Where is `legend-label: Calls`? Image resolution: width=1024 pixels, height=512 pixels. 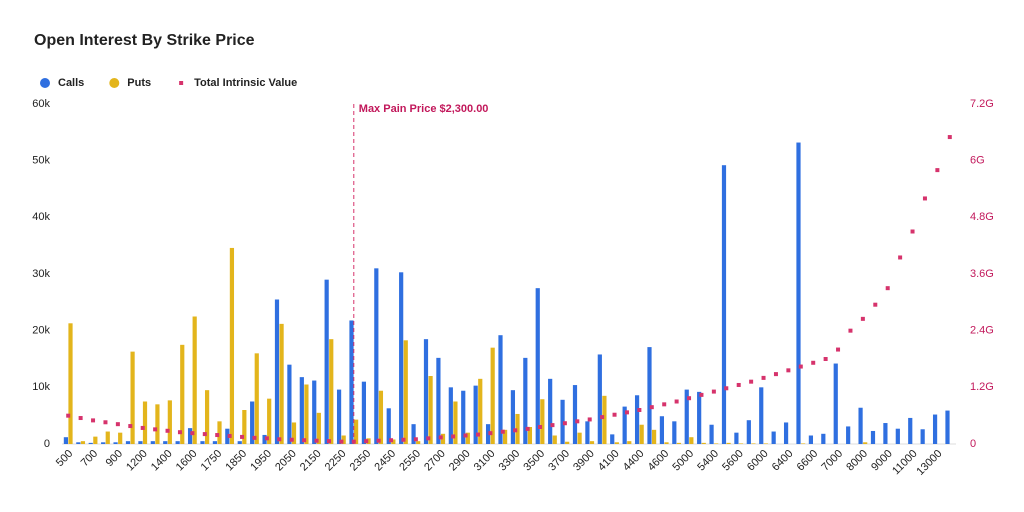 legend-label: Calls is located at coordinates (71, 83).